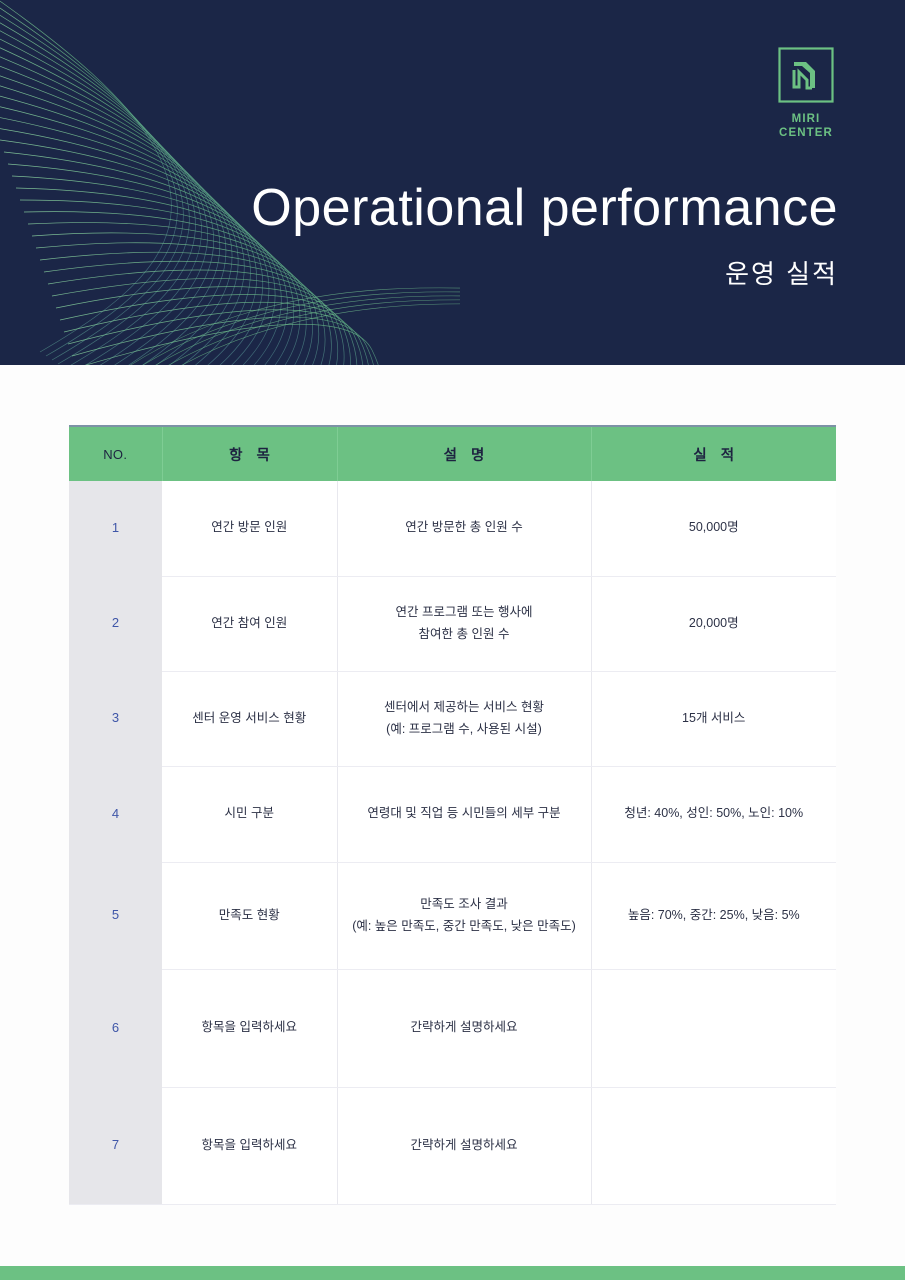 This screenshot has height=1280, width=905. What do you see at coordinates (250, 814) in the screenshot?
I see `row-item: 시민 구분` at bounding box center [250, 814].